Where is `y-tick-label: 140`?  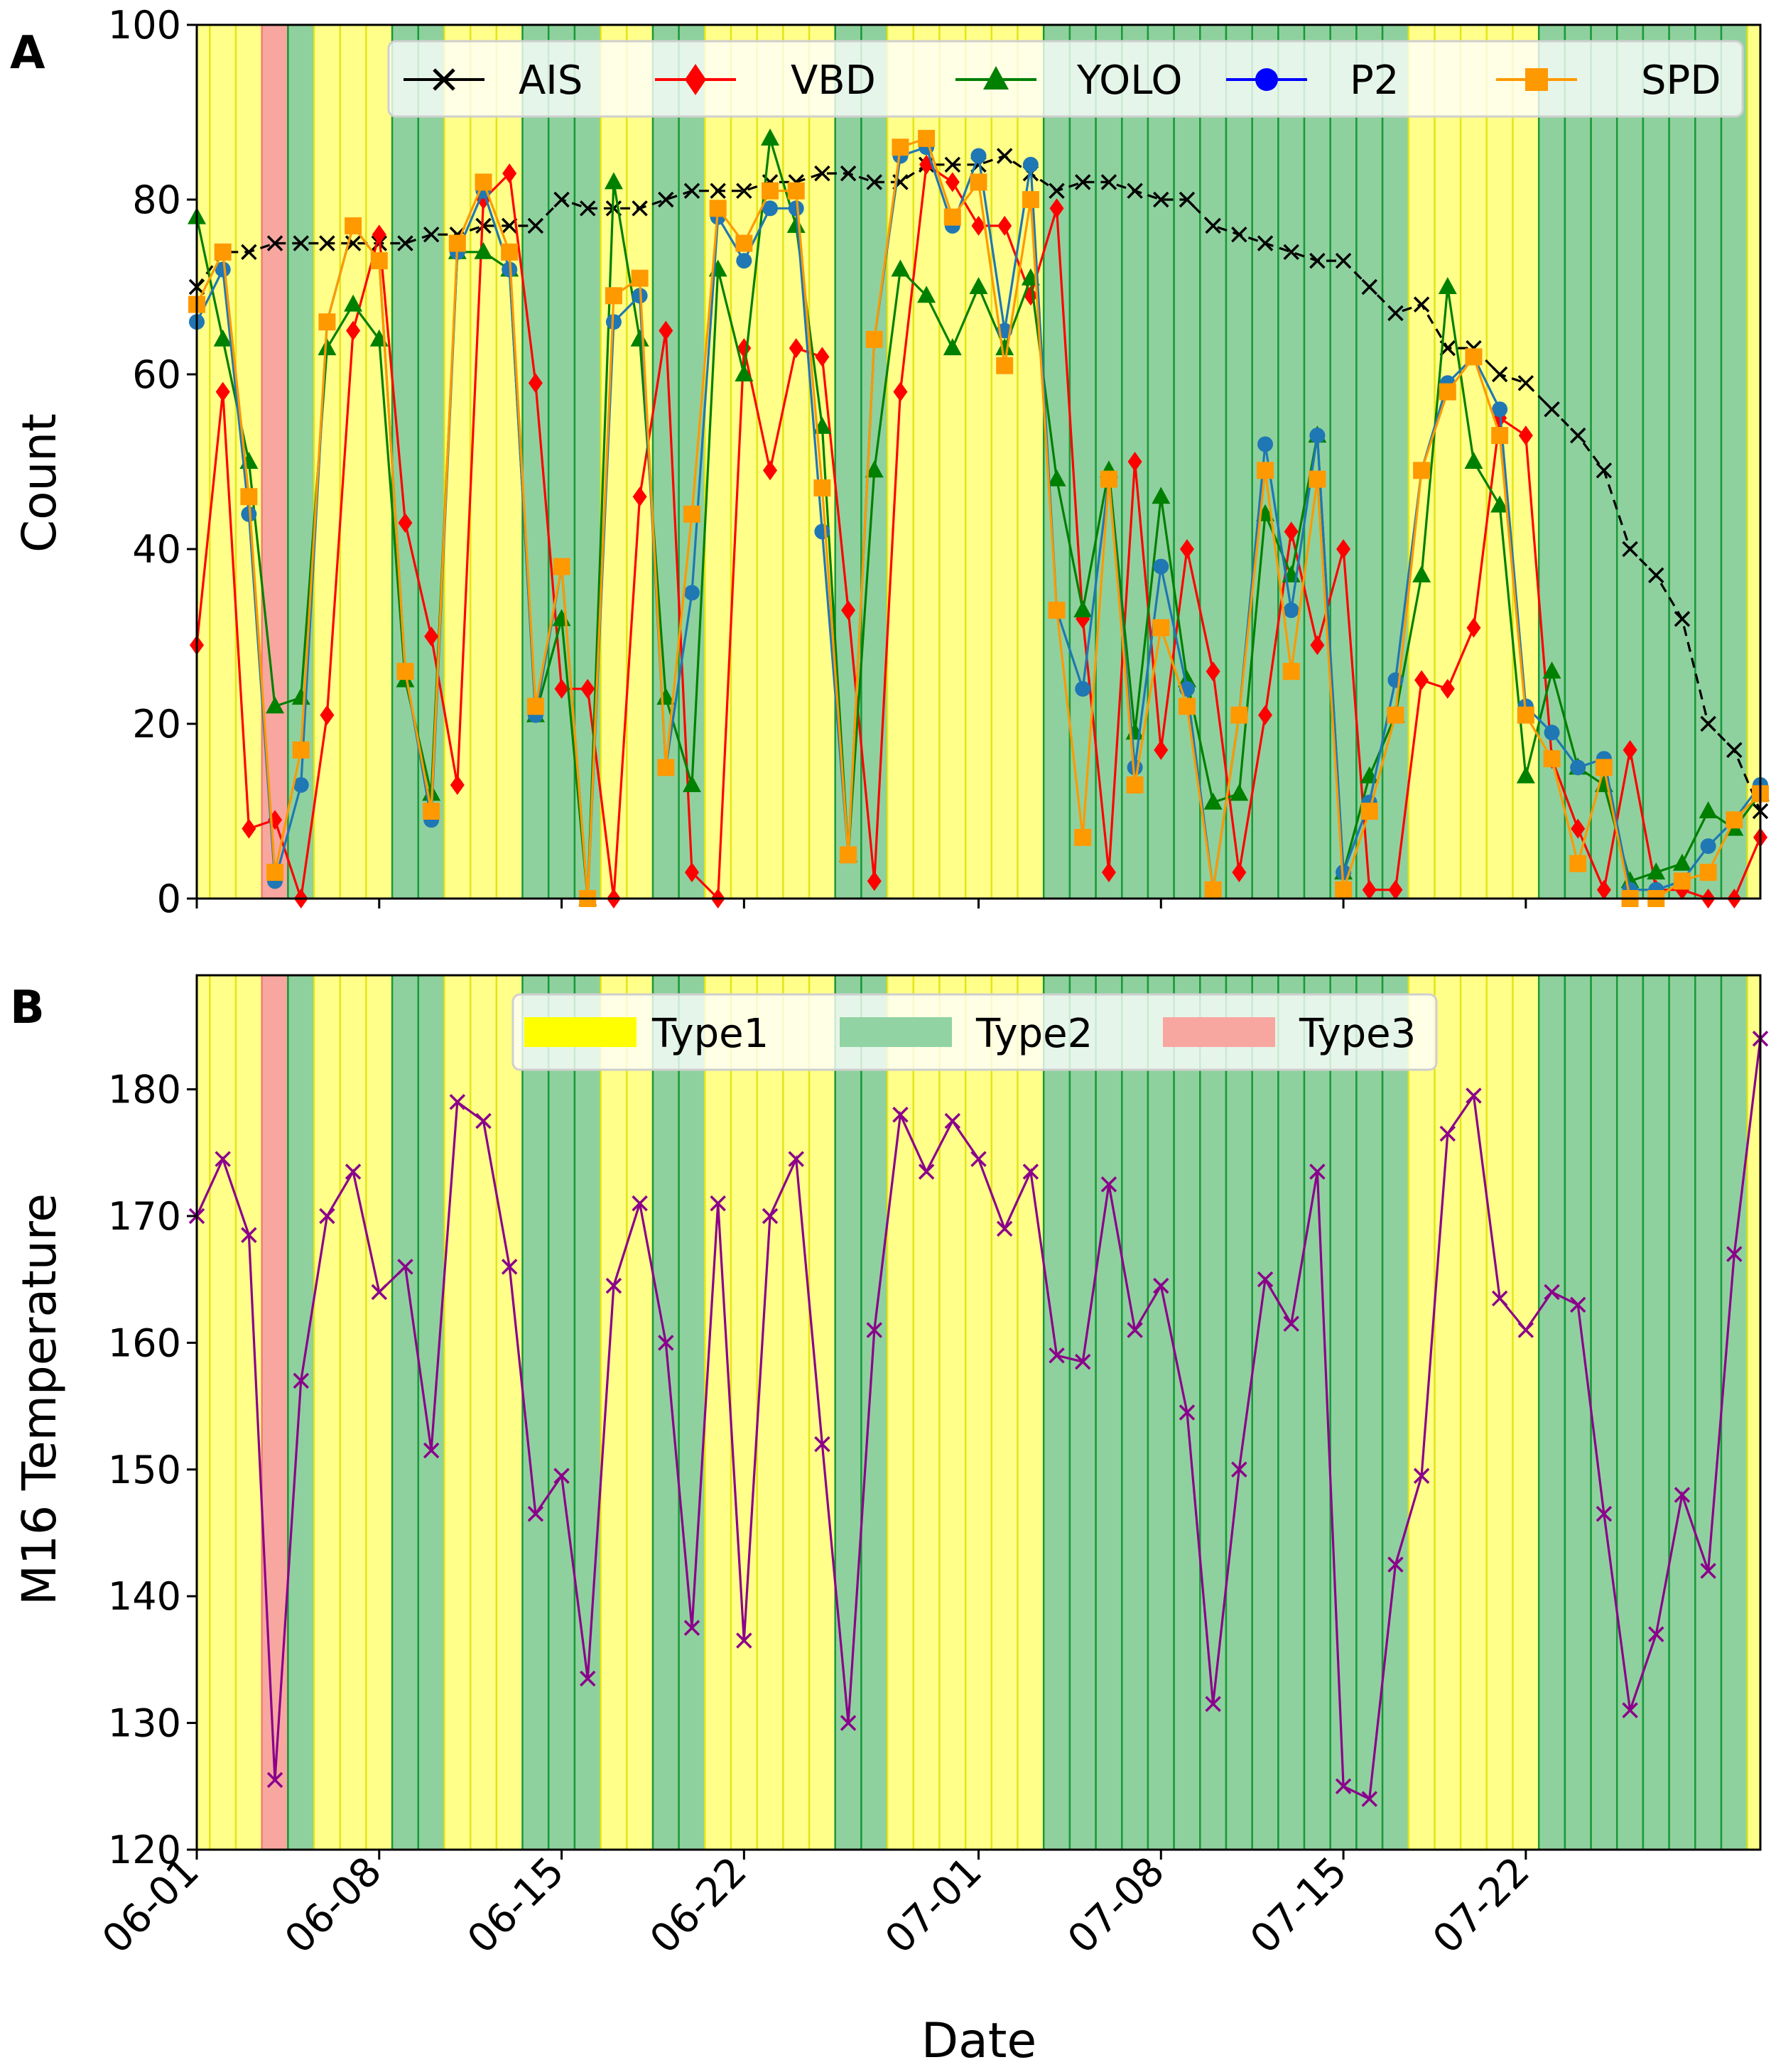
y-tick-label: 140 is located at coordinates (144, 1596).